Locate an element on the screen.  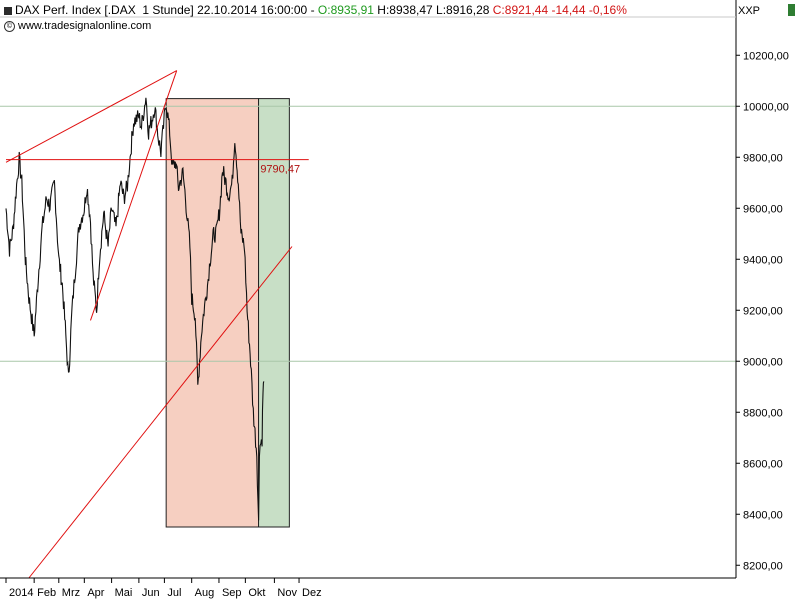
change-value: -14,44 is located at coordinates (568, 10).